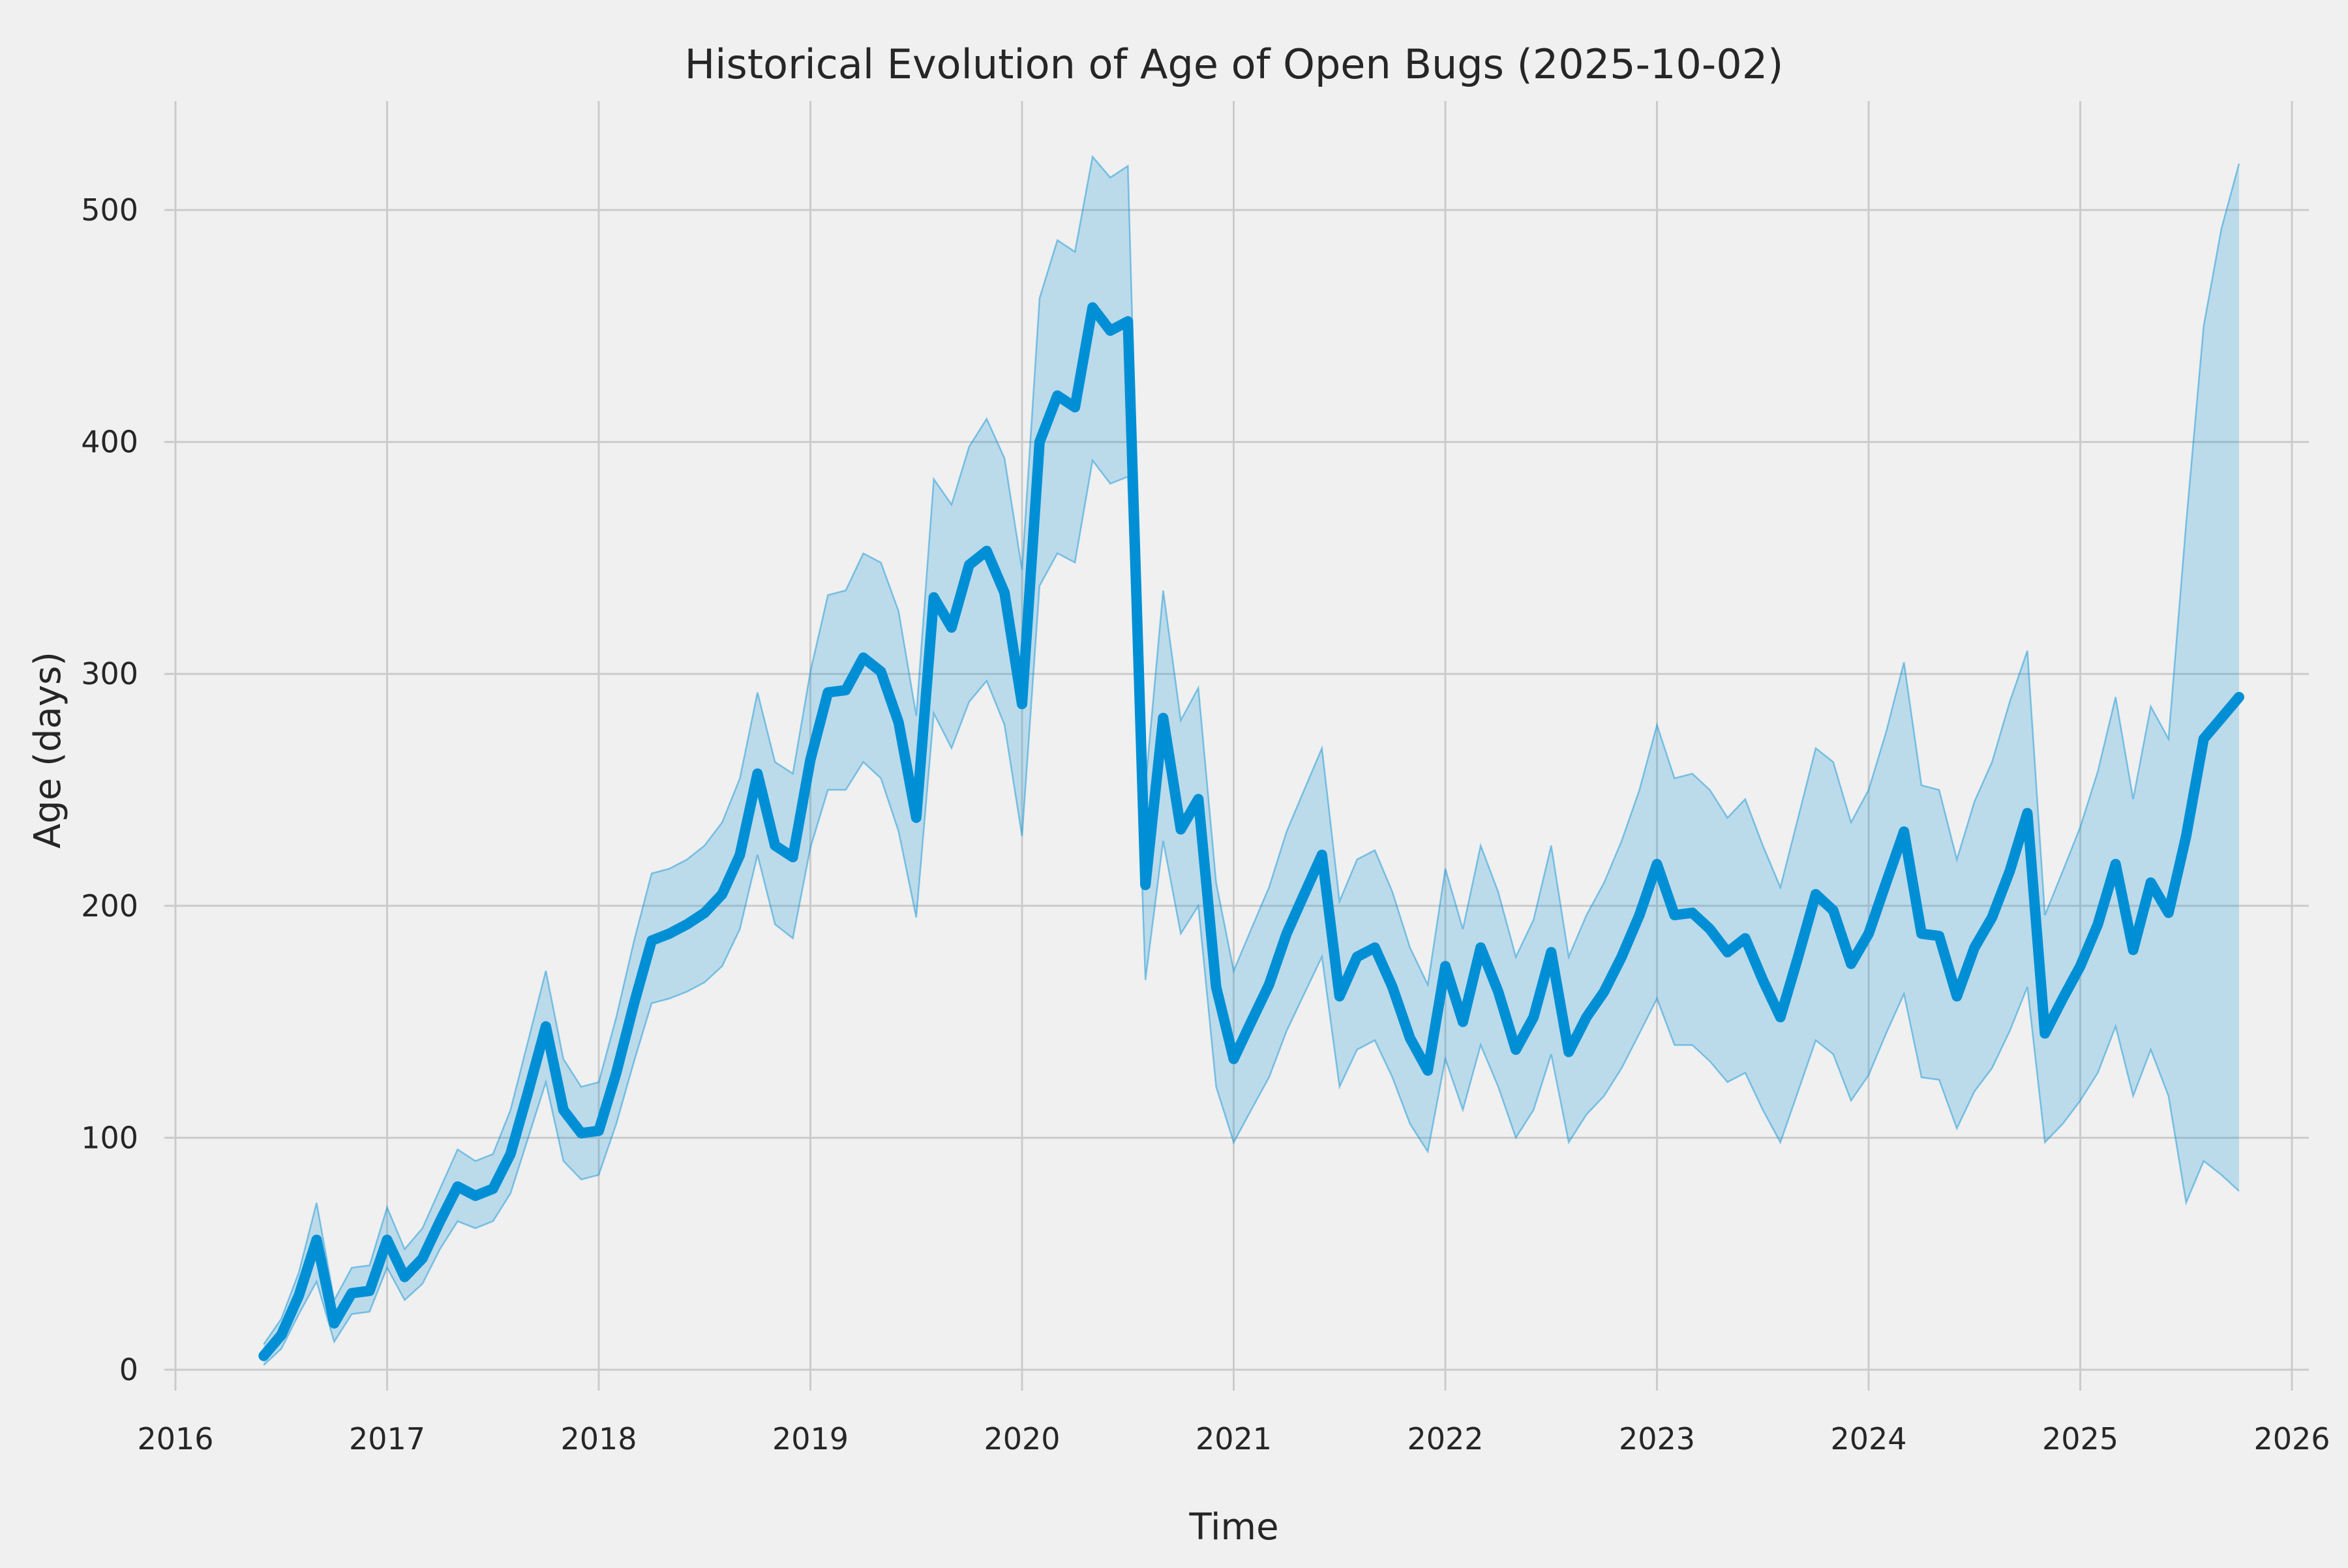 This screenshot has height=1568, width=2348. What do you see at coordinates (2291, 1438) in the screenshot?
I see `x-tick-label: 2026` at bounding box center [2291, 1438].